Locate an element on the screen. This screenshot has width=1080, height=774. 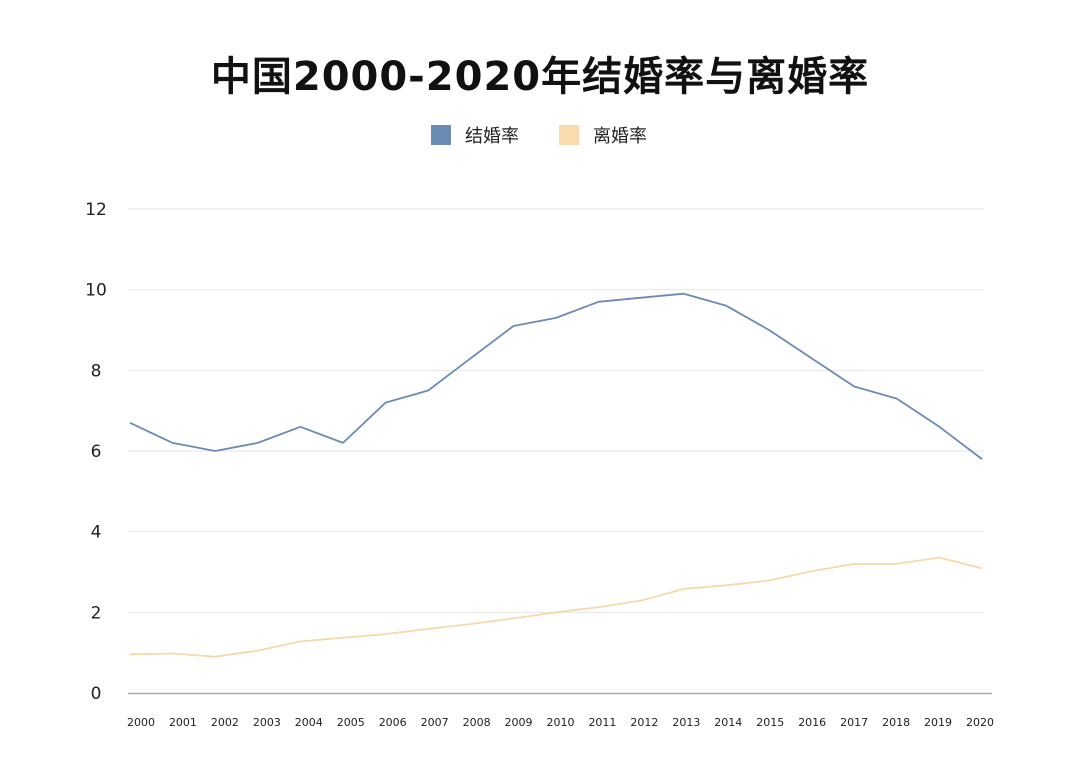
y-tick-label: 0 is located at coordinates (96, 694).